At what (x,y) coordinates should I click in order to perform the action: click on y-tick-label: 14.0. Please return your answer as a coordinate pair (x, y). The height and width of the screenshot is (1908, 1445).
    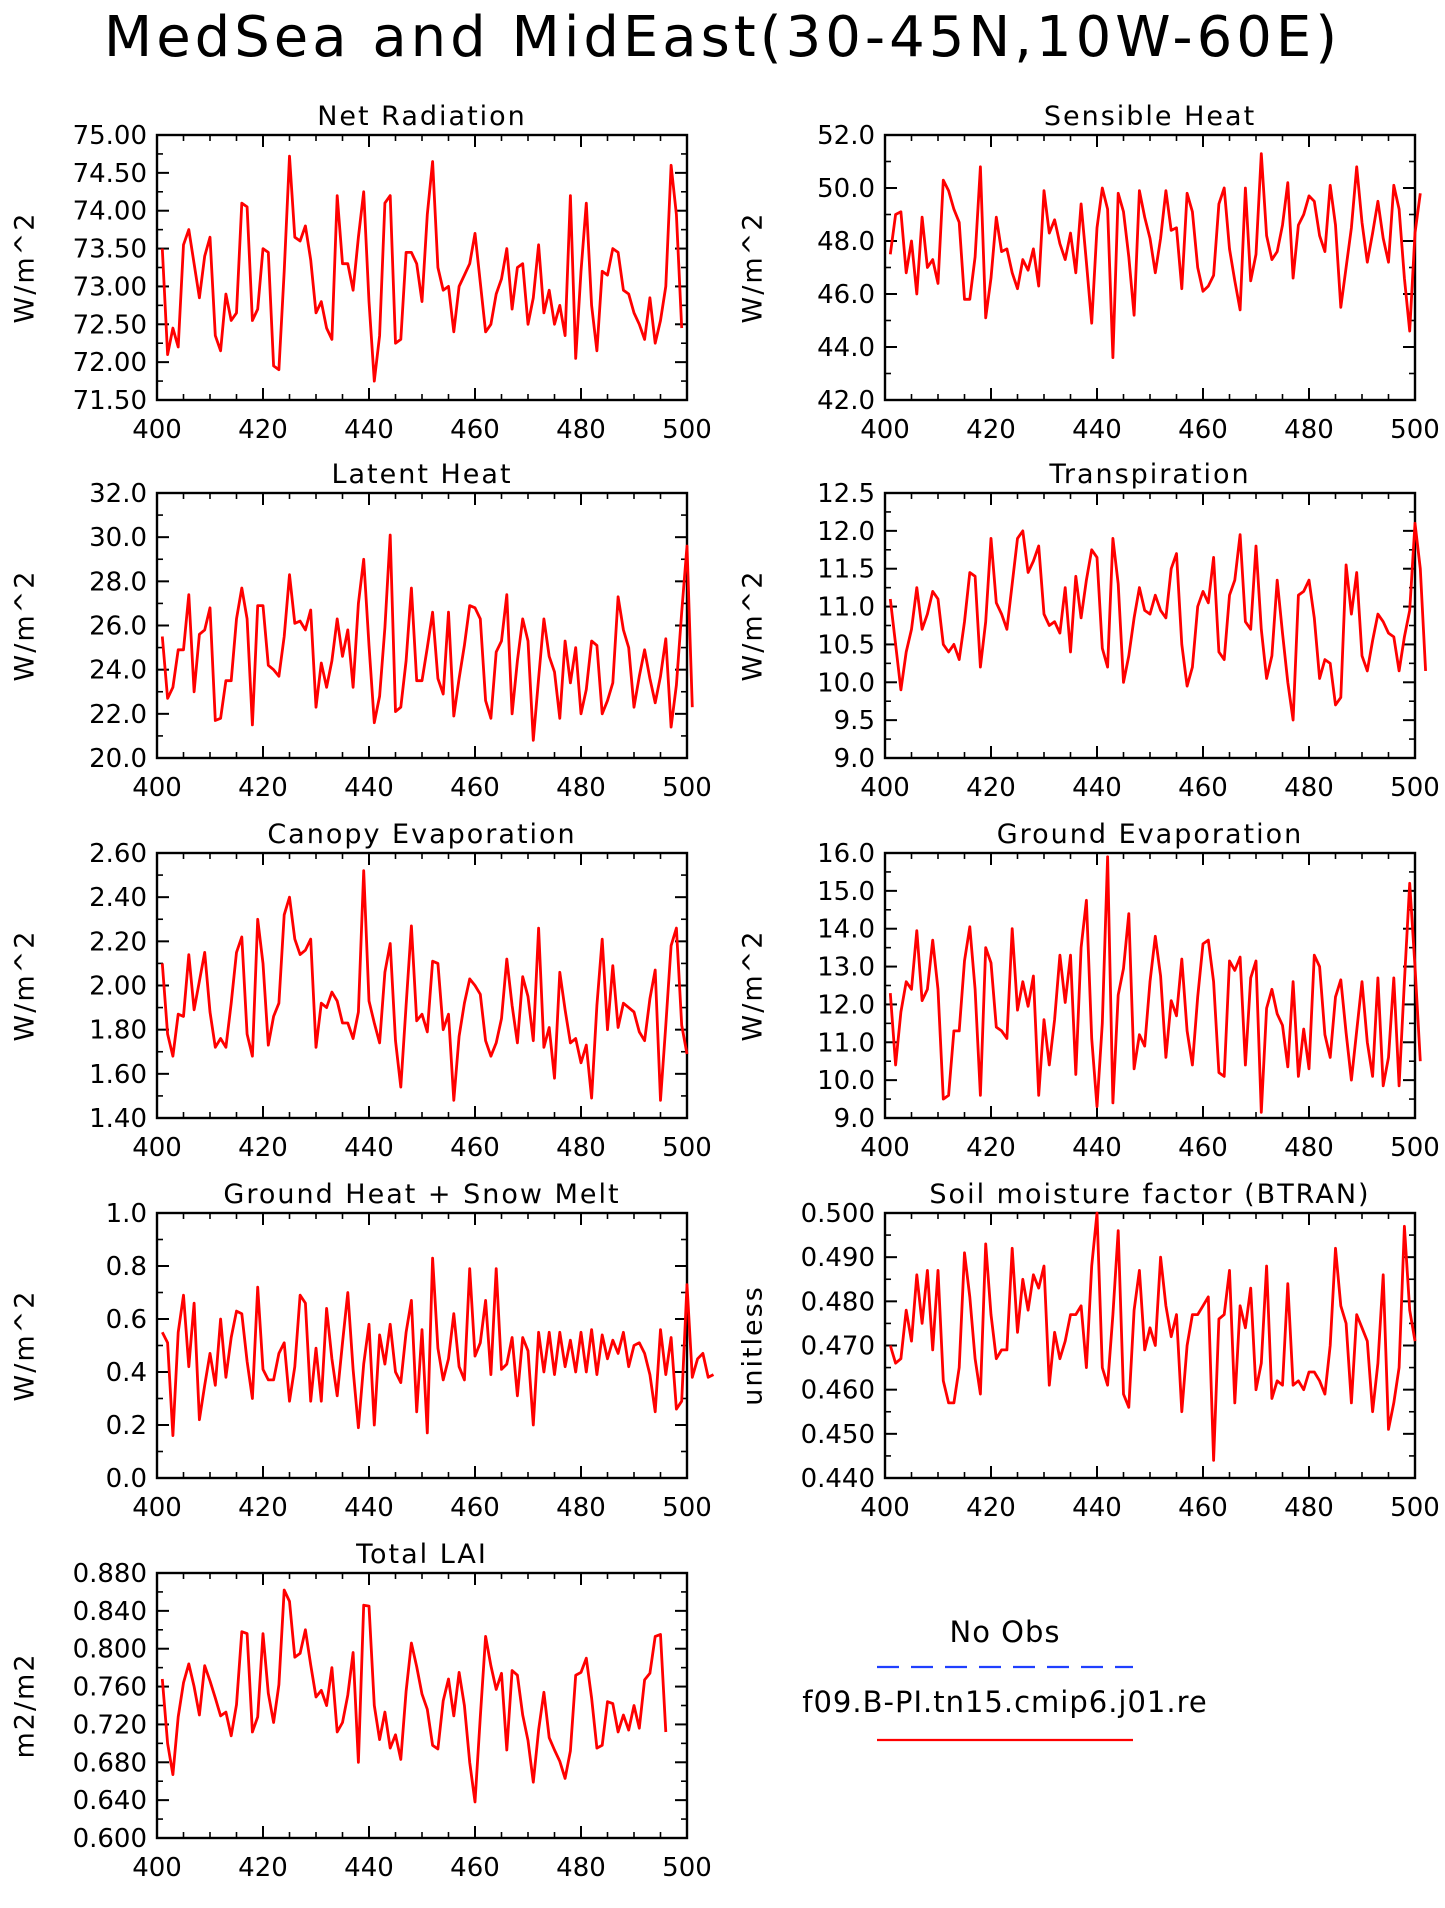
    Looking at the image, I should click on (846, 930).